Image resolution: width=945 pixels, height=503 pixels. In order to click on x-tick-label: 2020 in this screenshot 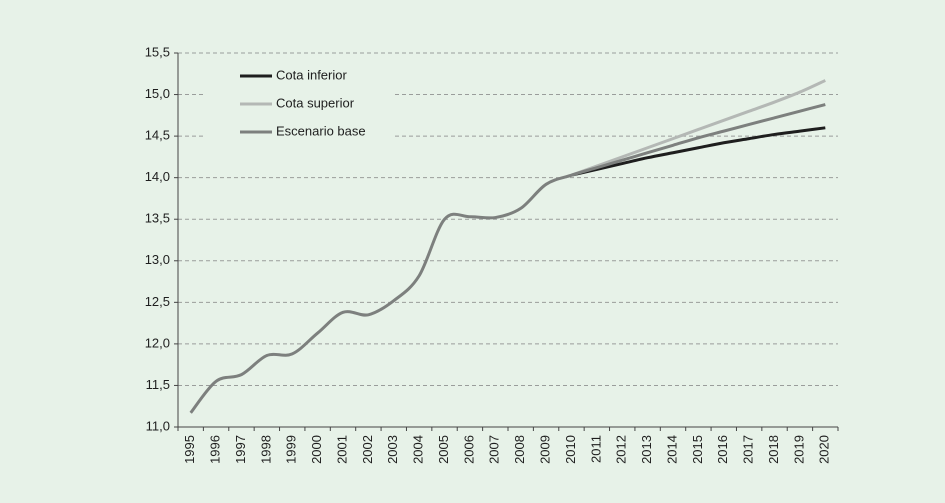, I will do `click(824, 449)`.